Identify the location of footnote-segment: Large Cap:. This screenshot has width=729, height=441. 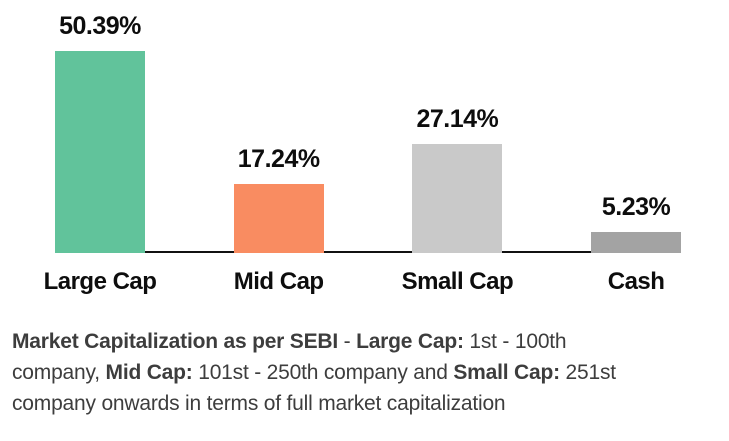
(410, 341).